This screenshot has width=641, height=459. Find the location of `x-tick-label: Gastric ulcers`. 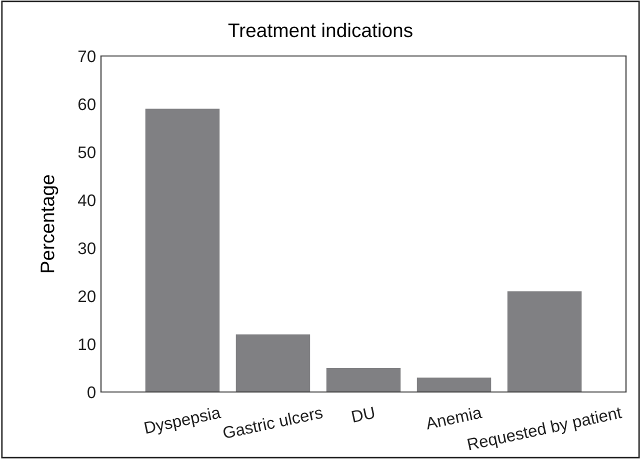

x-tick-label: Gastric ulcers is located at coordinates (273, 422).